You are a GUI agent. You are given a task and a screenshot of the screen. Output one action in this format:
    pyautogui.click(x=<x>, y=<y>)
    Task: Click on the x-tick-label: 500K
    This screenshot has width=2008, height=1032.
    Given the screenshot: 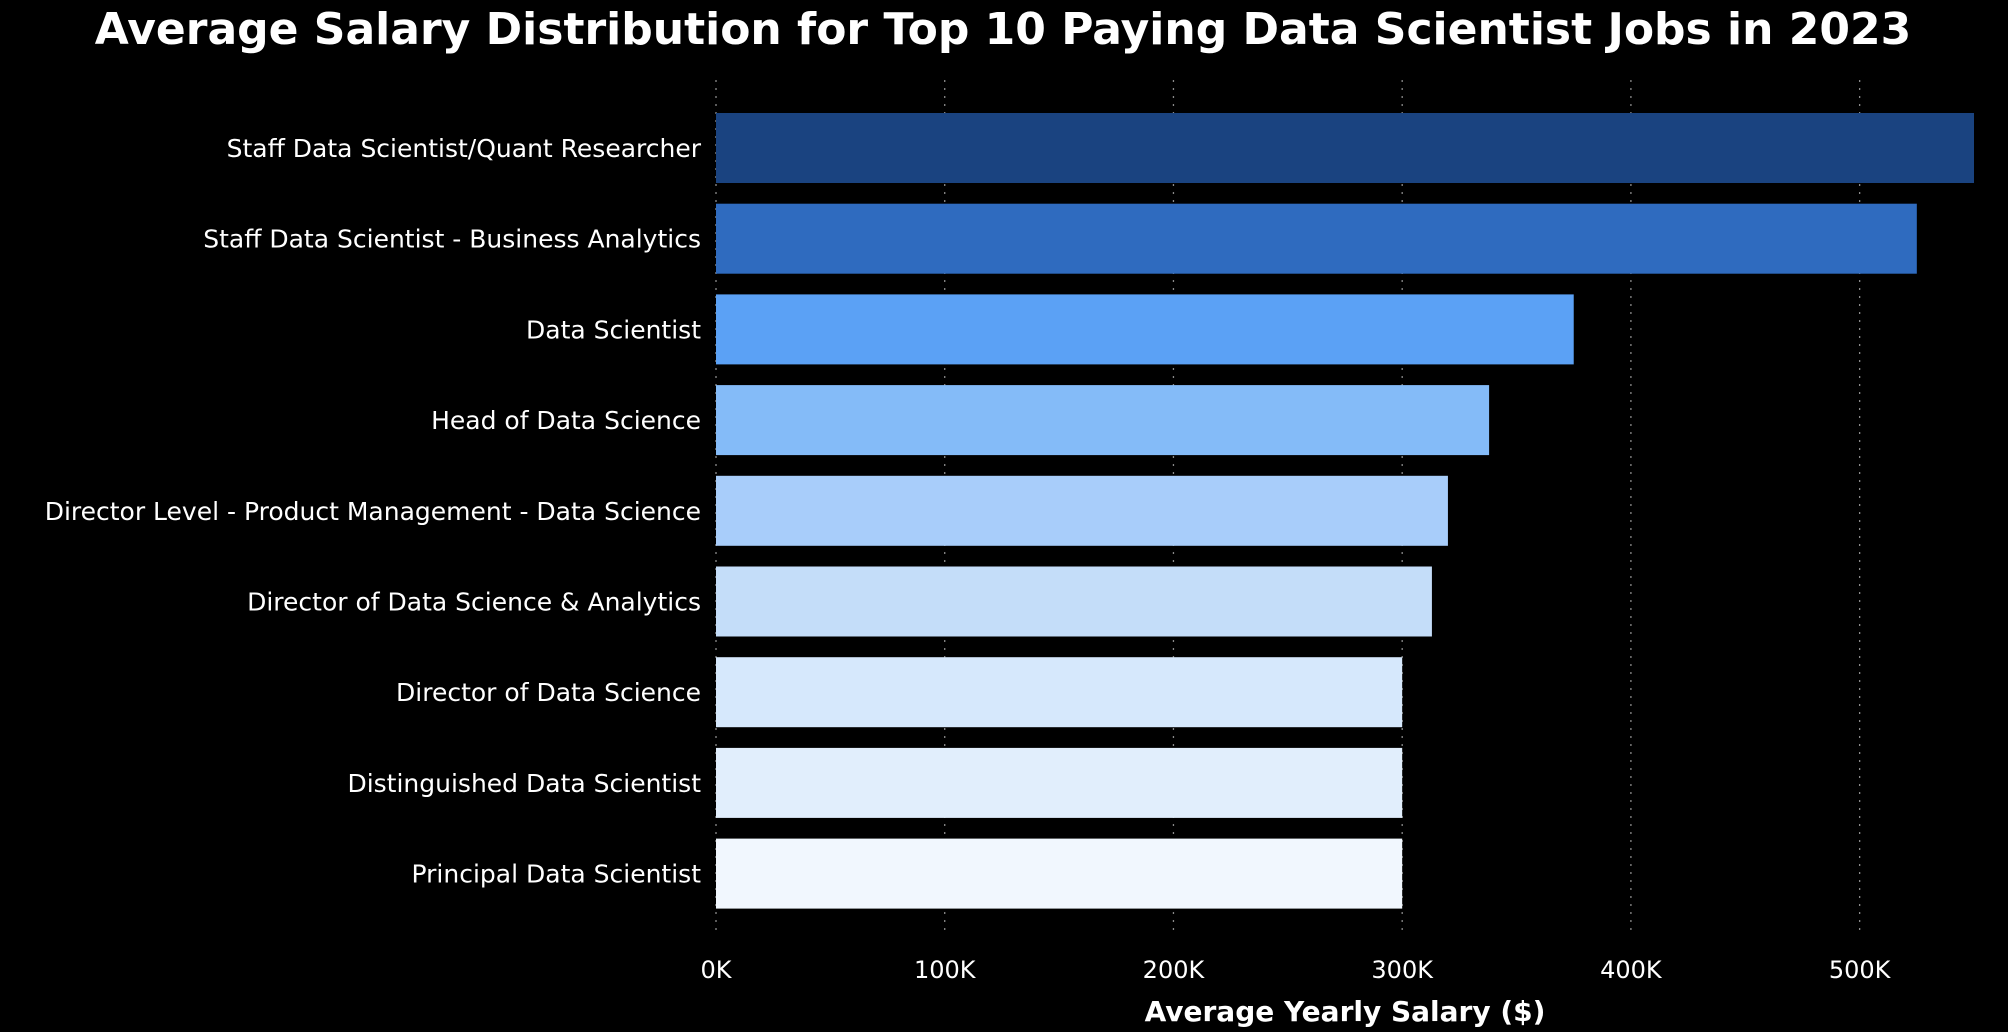 What is the action you would take?
    pyautogui.click(x=1860, y=970)
    